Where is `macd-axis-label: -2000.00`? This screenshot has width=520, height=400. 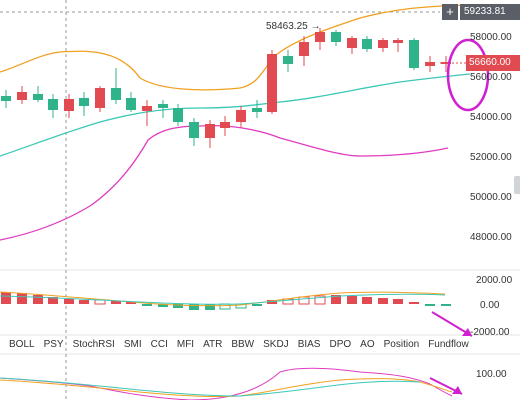 macd-axis-label: -2000.00 is located at coordinates (490, 332).